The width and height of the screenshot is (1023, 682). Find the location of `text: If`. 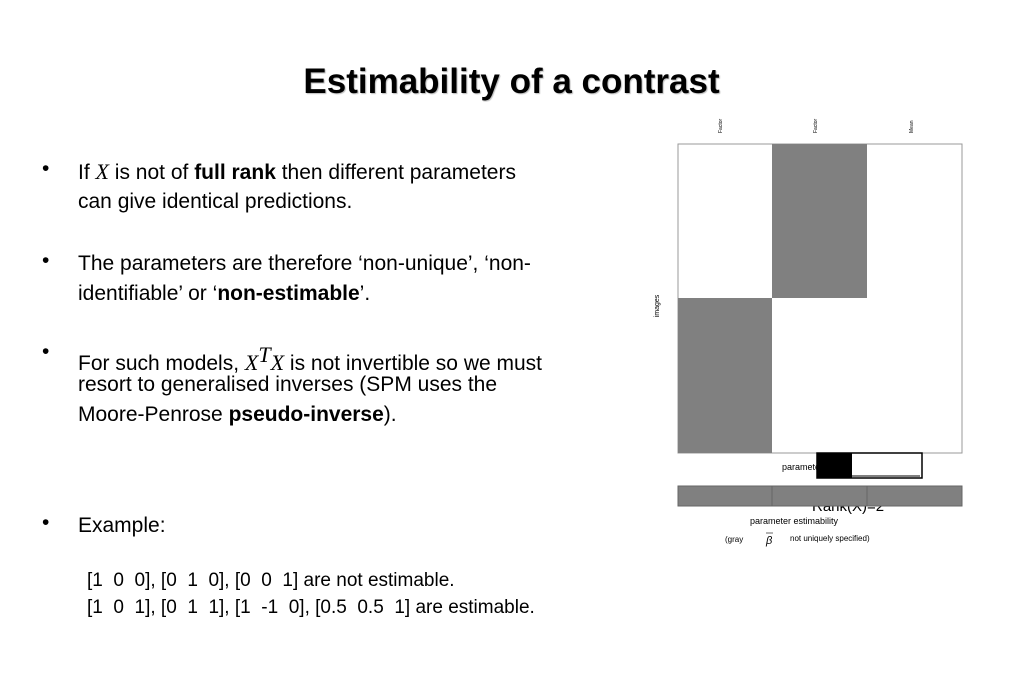

text: If is located at coordinates (87, 172).